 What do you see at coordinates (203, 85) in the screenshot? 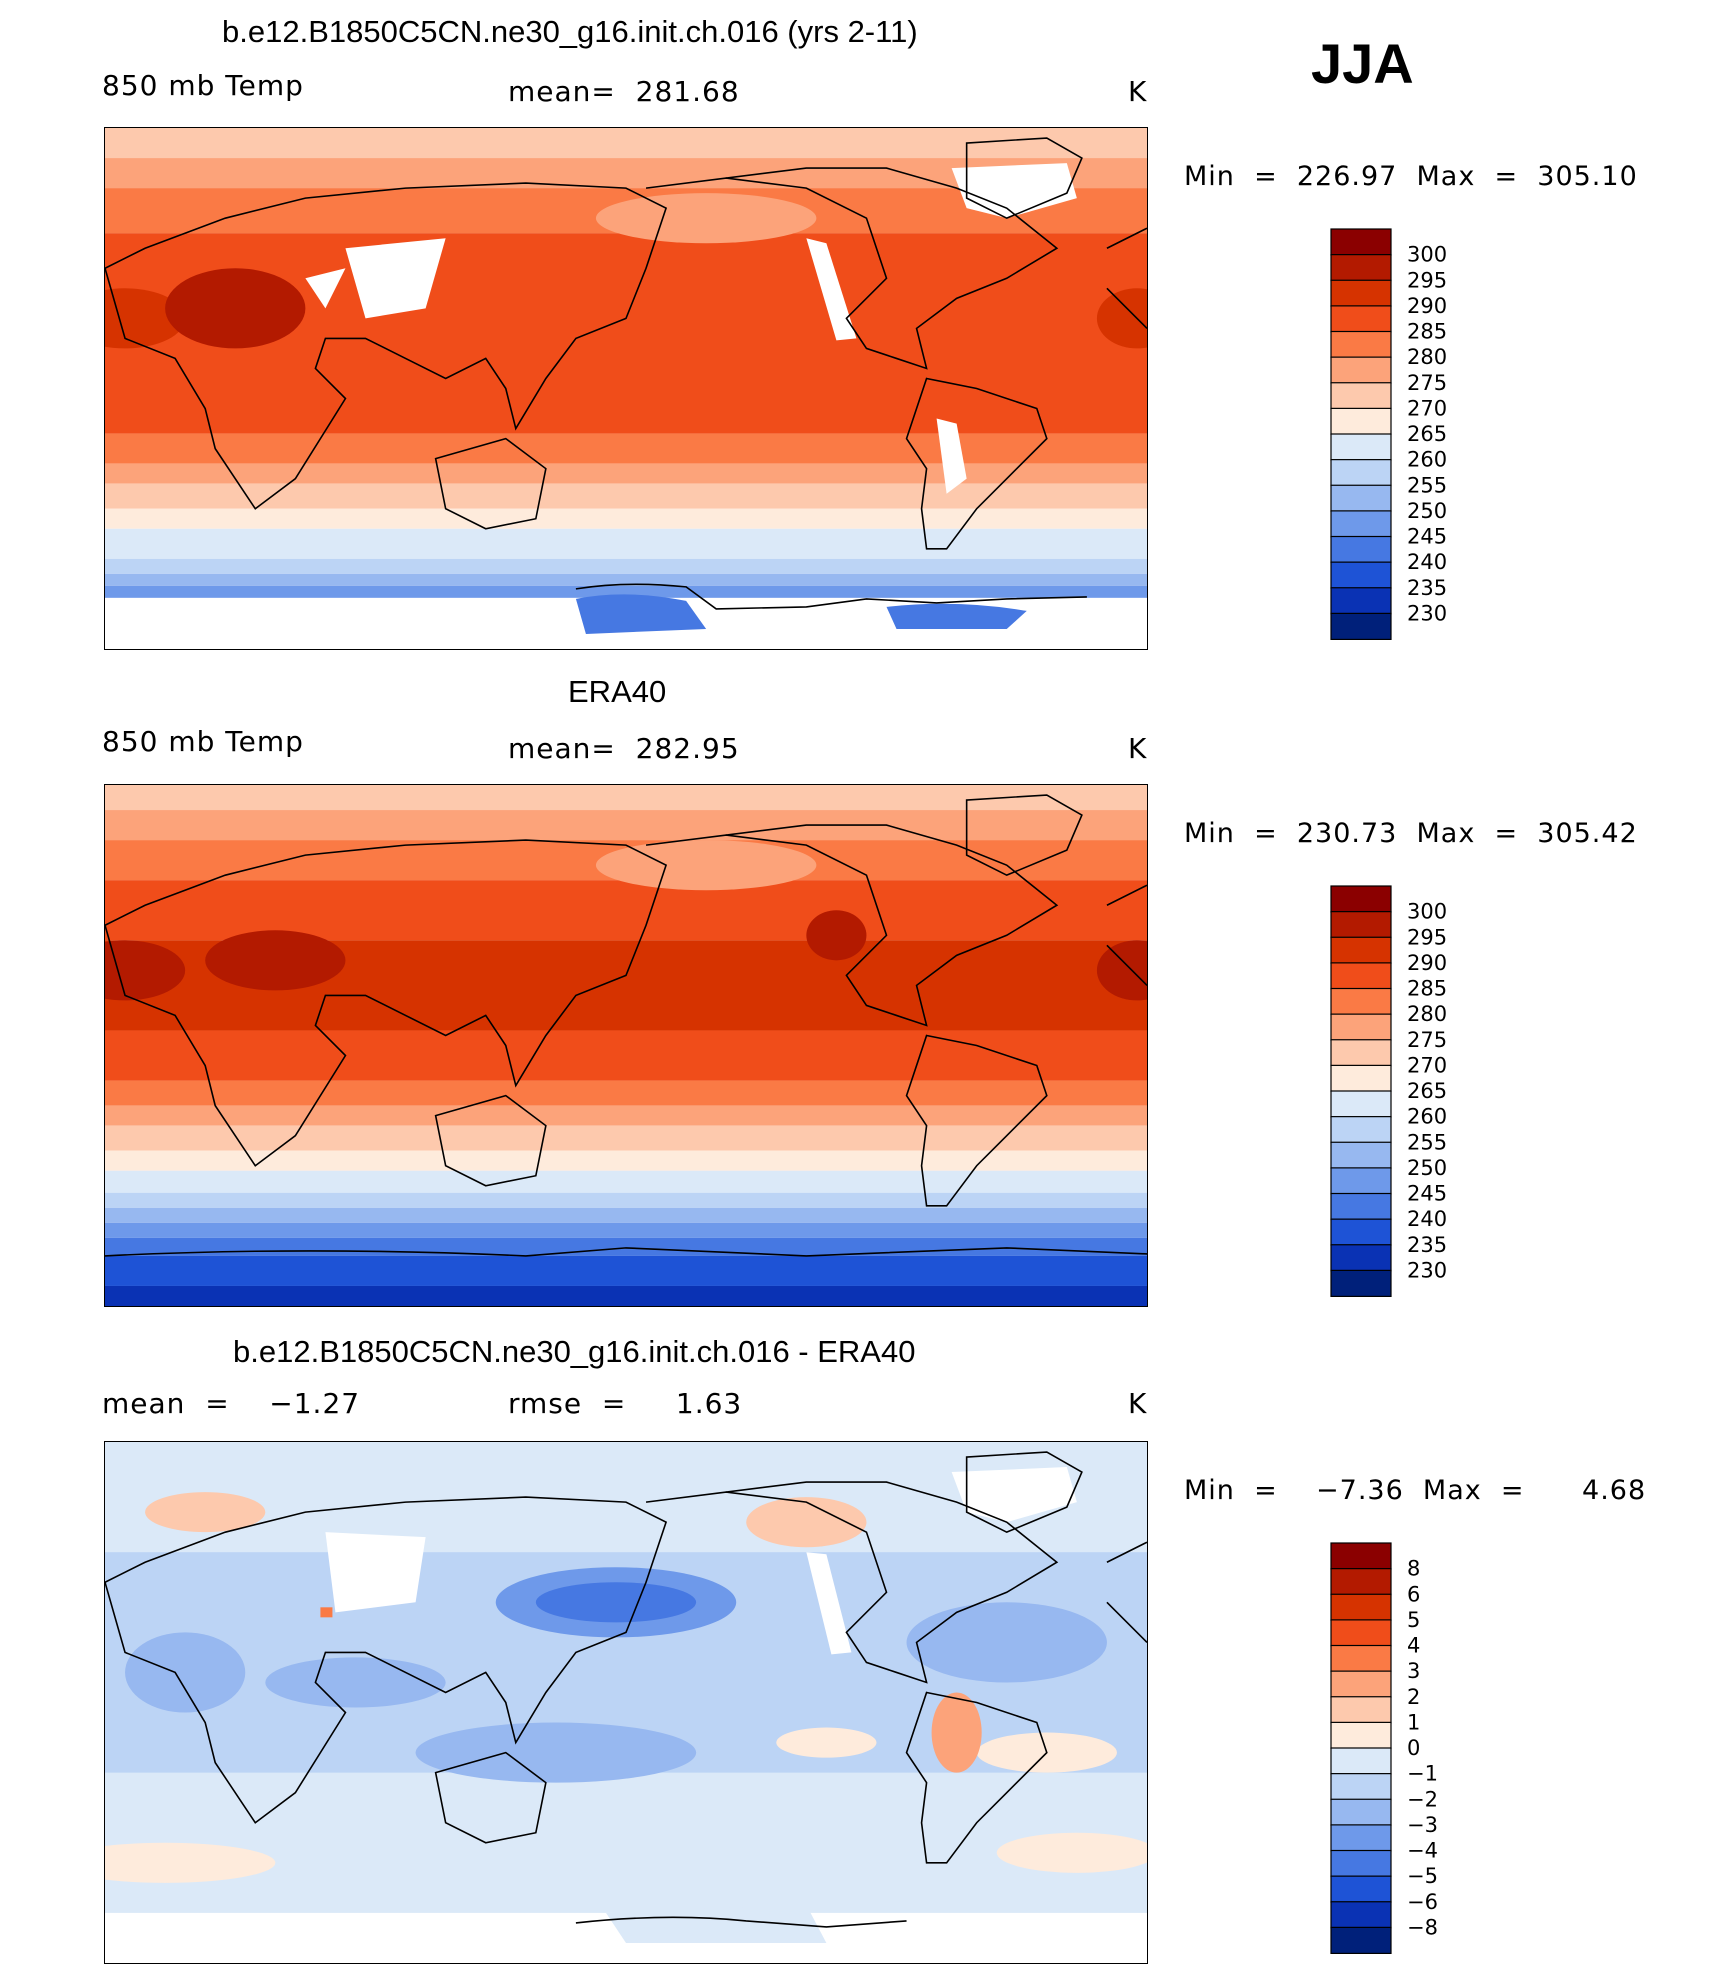
I see `panel1-variable-label: 850 mb Temp` at bounding box center [203, 85].